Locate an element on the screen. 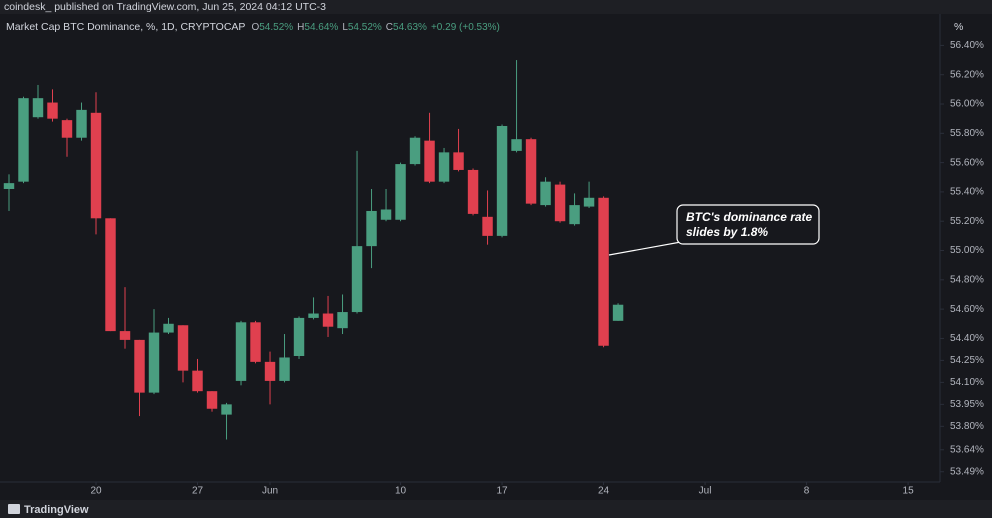  y-tick-label: 55.40% is located at coordinates (967, 192).